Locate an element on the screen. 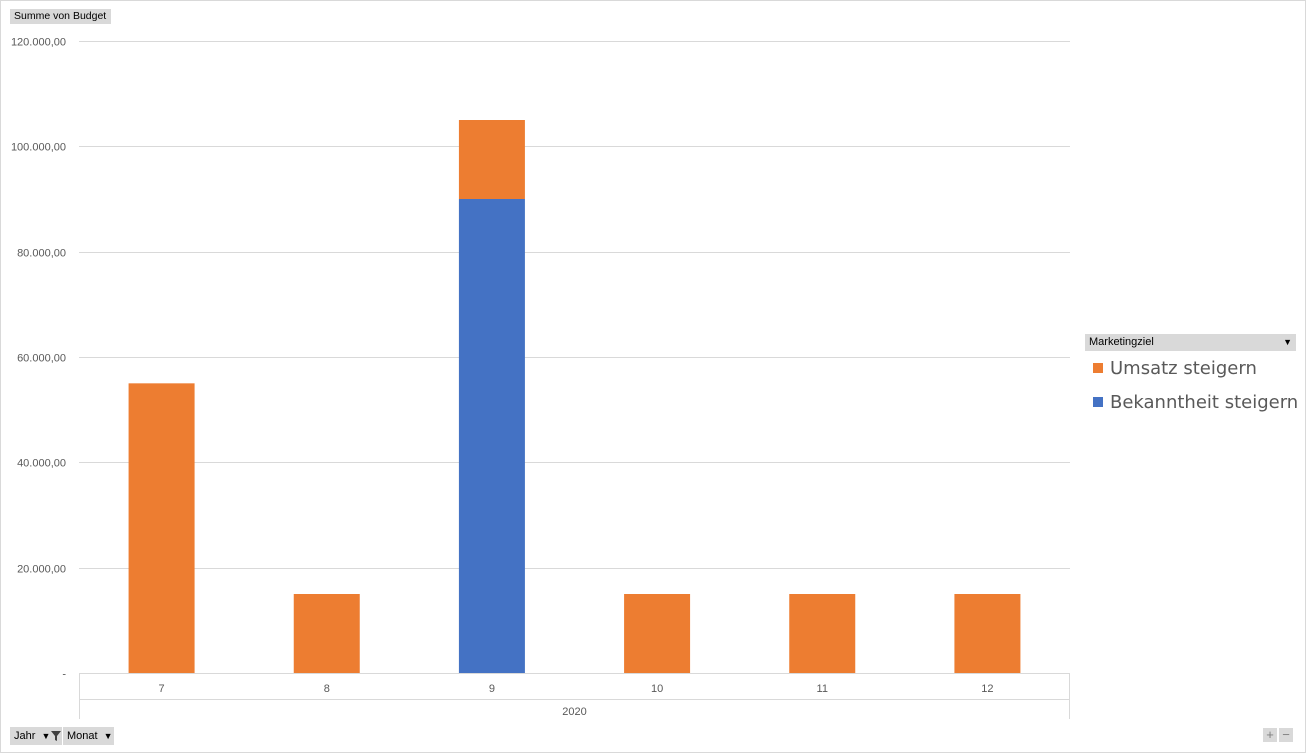 Image resolution: width=1306 pixels, height=753 pixels. y-tick-label: 40.000,00 is located at coordinates (41, 464).